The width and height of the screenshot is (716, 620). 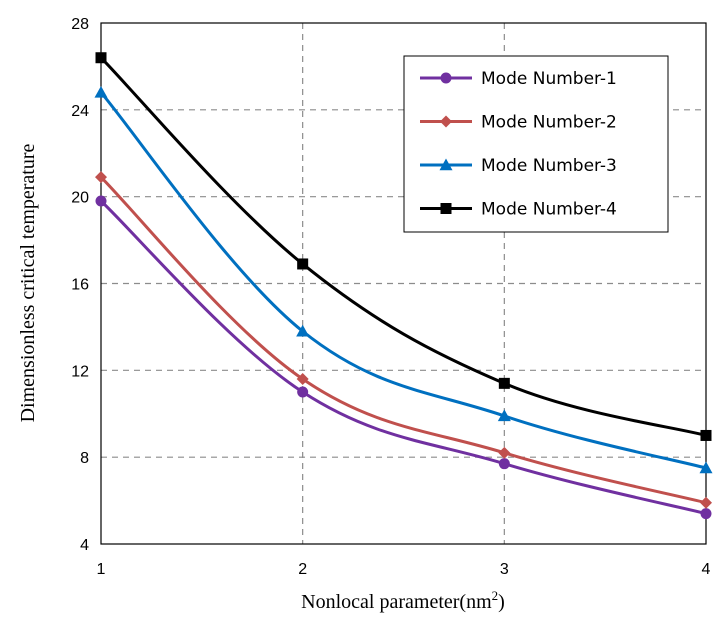 What do you see at coordinates (549, 79) in the screenshot?
I see `legend-label: Mode Number-1` at bounding box center [549, 79].